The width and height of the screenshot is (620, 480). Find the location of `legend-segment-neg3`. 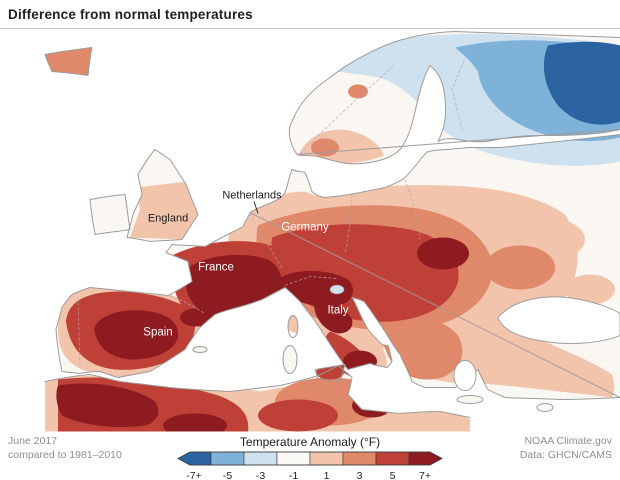

legend-segment-neg3 is located at coordinates (260, 458).